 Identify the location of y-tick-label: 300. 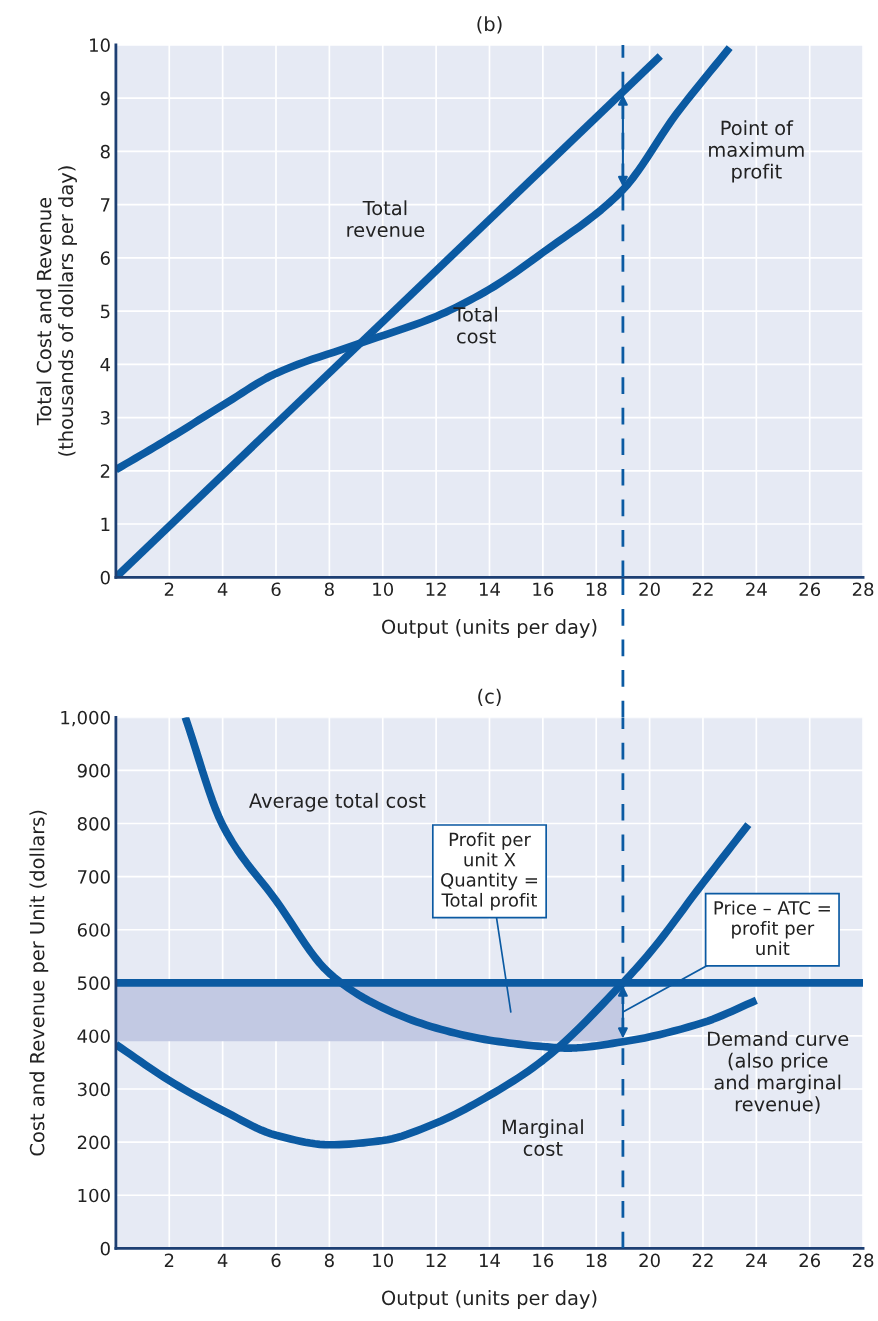
(93, 1089).